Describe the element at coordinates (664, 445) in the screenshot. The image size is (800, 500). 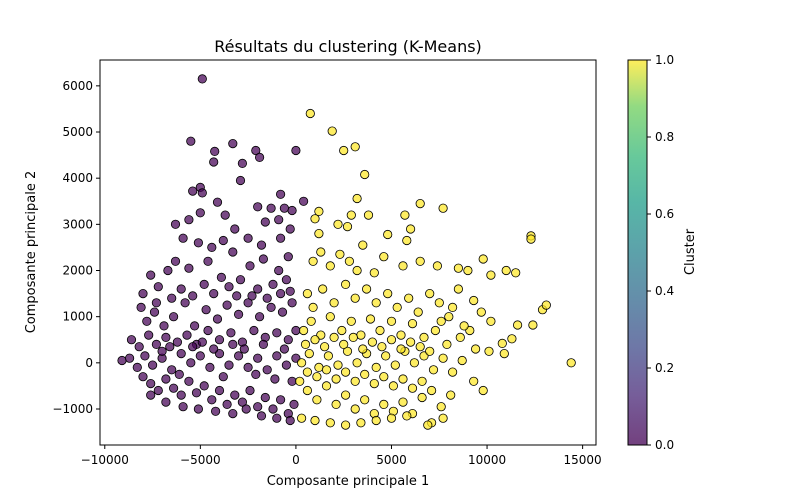
I see `colorbar-tick-label: 0.0` at that location.